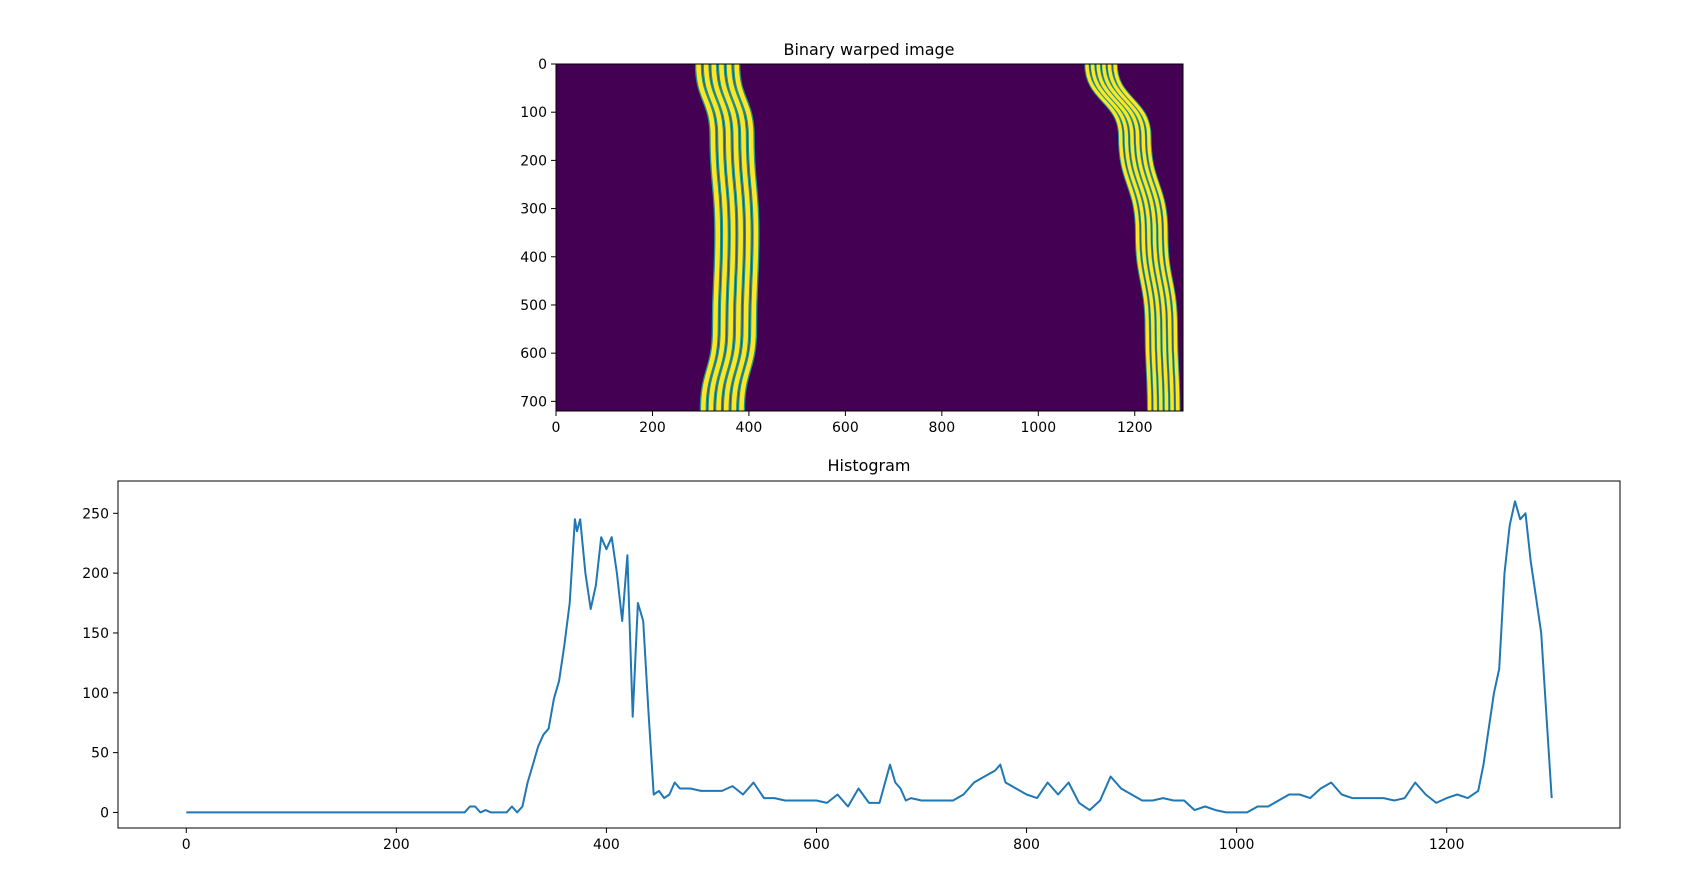 This screenshot has width=1693, height=881. What do you see at coordinates (533, 402) in the screenshot?
I see `image-y-tick-label-7: 700` at bounding box center [533, 402].